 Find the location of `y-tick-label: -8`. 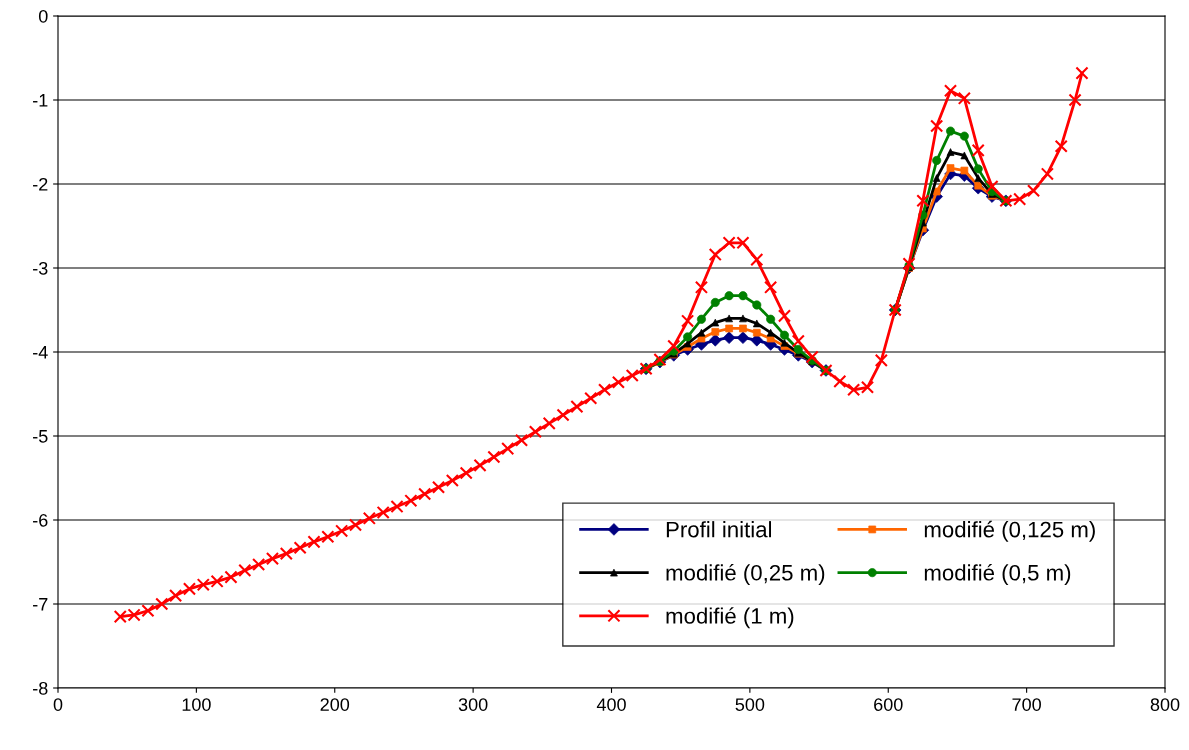

y-tick-label: -8 is located at coordinates (40, 688).